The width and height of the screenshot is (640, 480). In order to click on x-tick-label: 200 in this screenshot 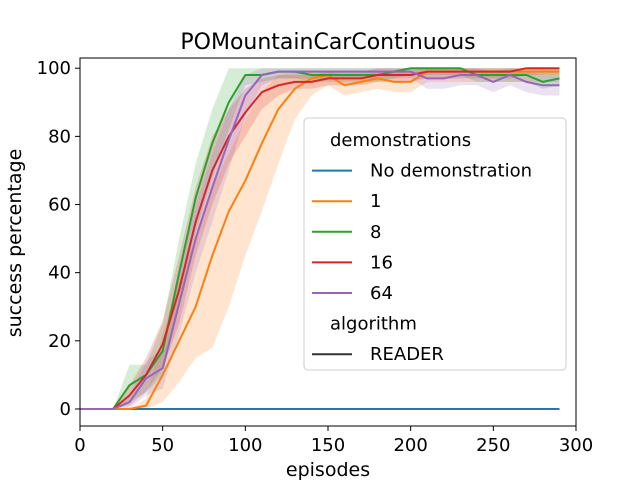, I will do `click(410, 445)`.